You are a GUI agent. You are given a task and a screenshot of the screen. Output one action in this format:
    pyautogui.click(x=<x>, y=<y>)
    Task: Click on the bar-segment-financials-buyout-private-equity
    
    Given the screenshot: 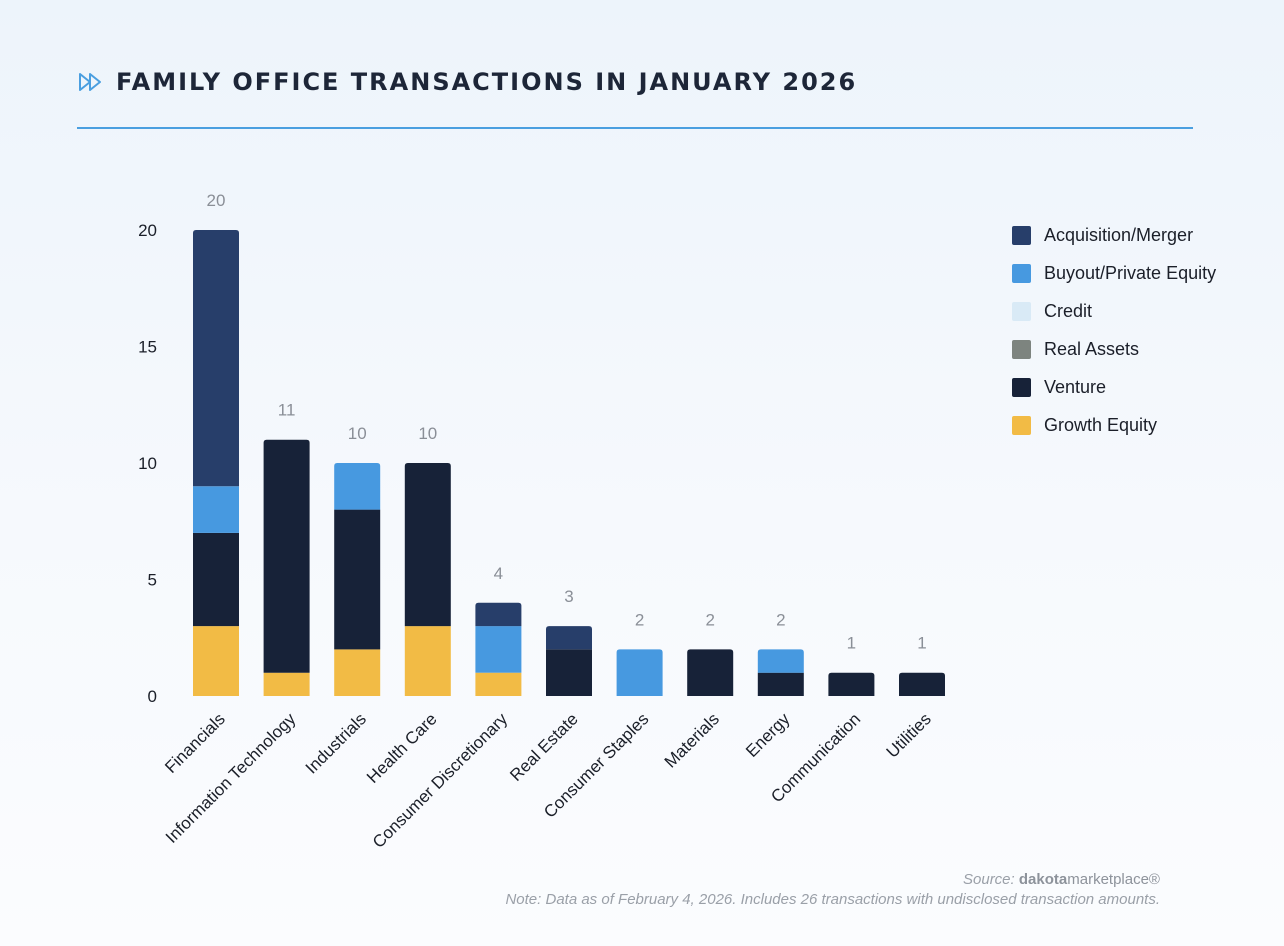 What is the action you would take?
    pyautogui.click(x=216, y=509)
    